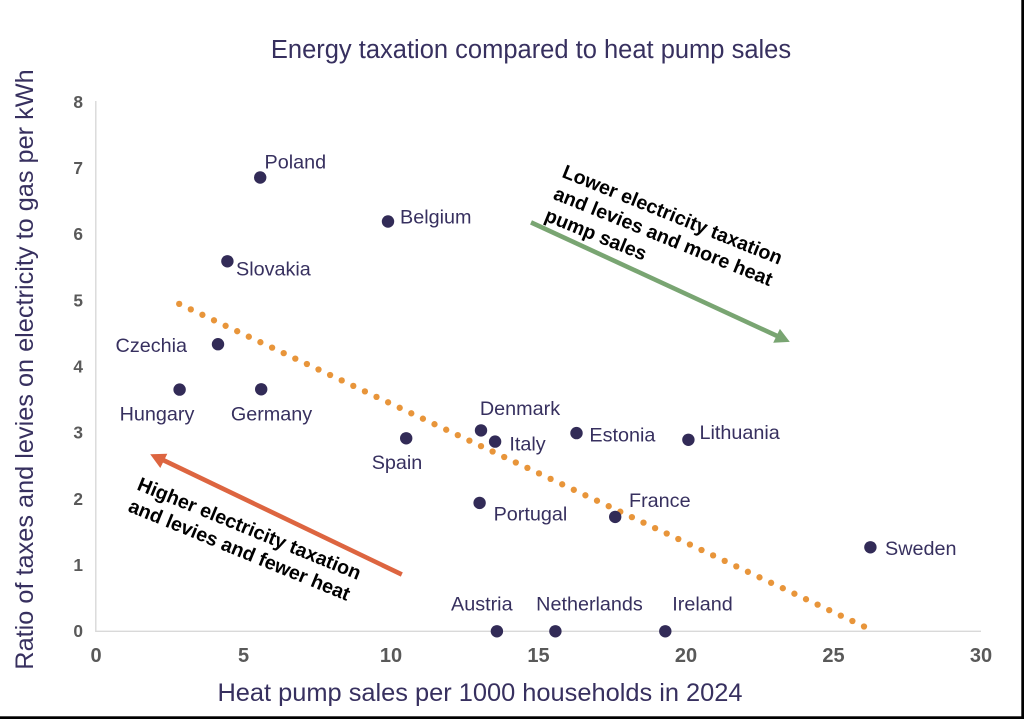 The height and width of the screenshot is (724, 1024). I want to click on svg-text: Austria, so click(482, 605).